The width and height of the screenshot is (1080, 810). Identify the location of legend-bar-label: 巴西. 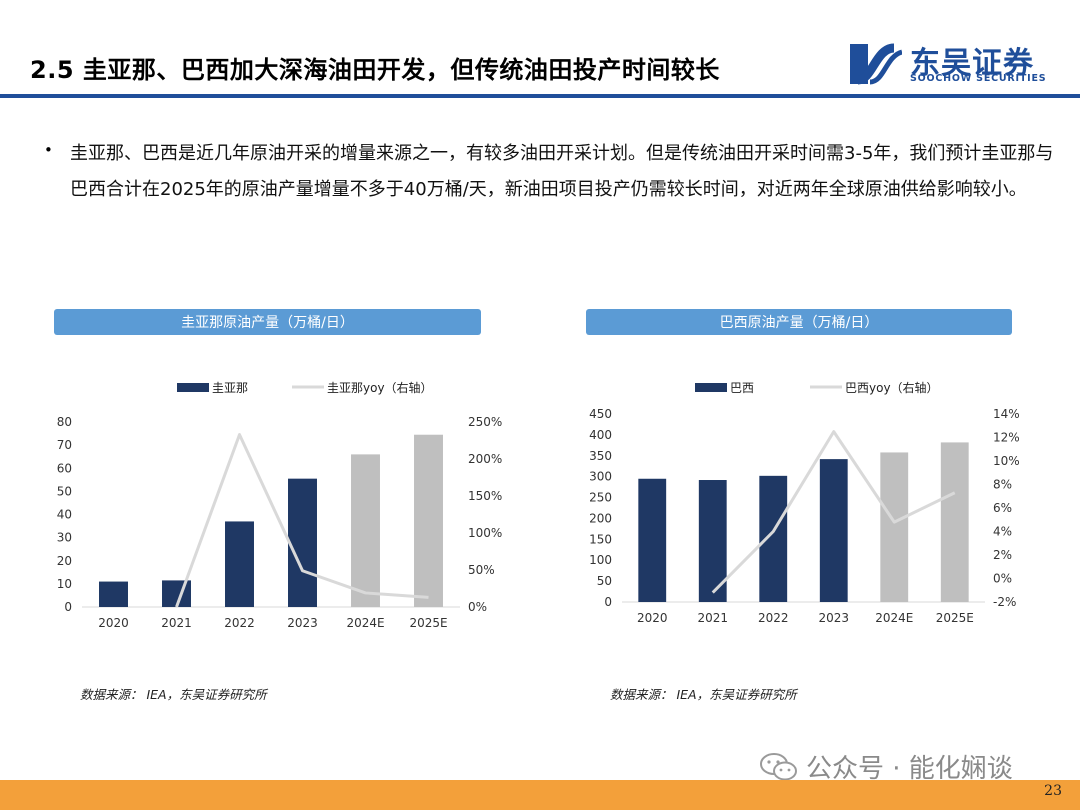
(742, 388).